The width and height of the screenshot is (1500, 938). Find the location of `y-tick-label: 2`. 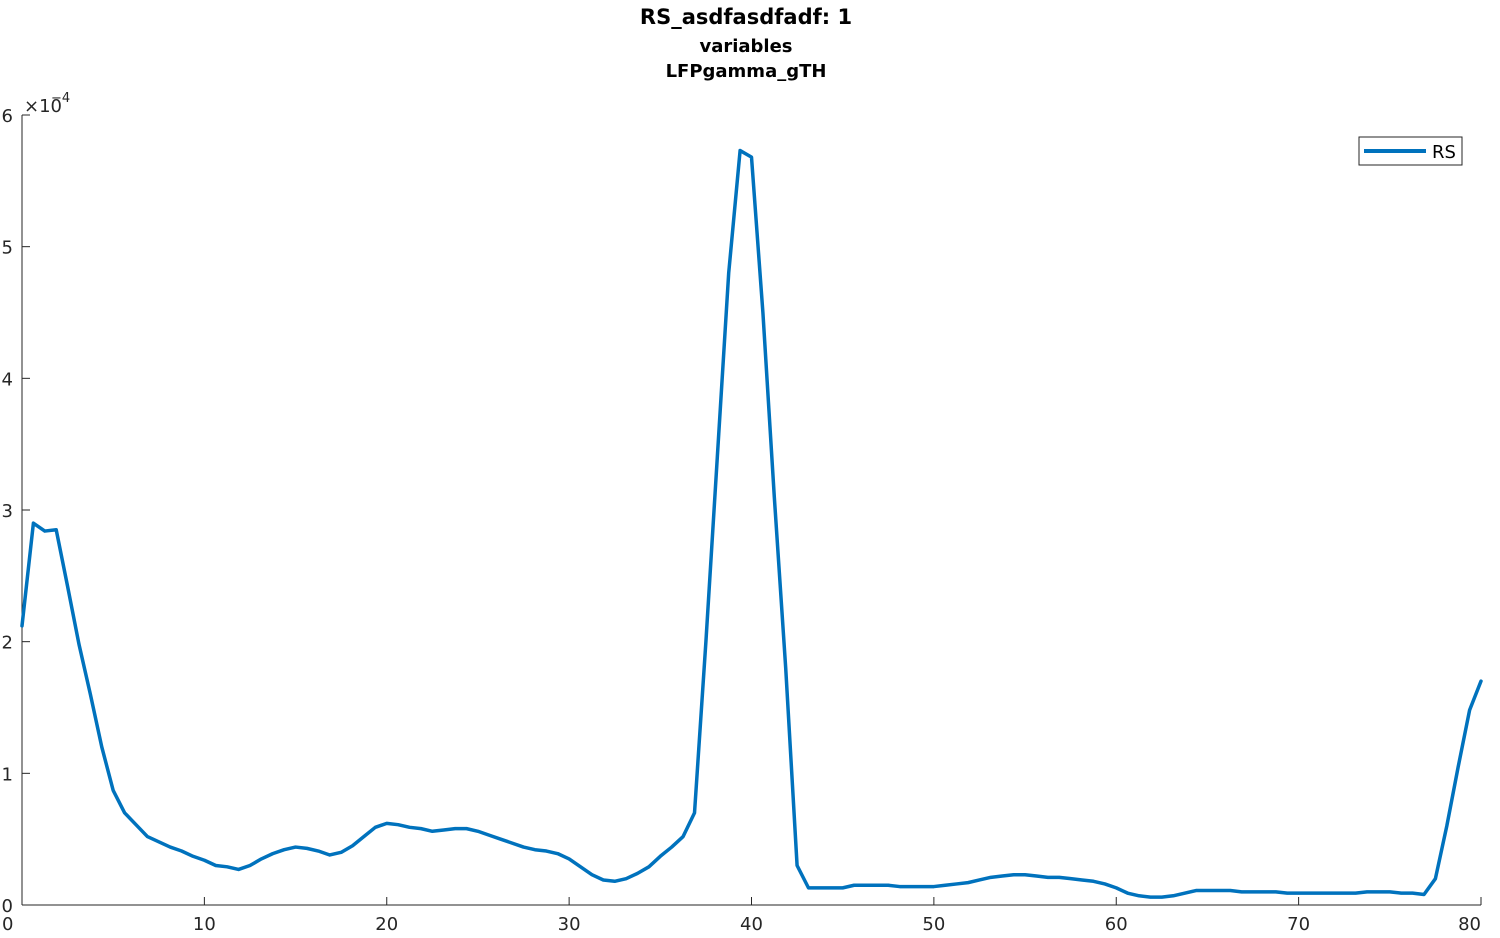

y-tick-label: 2 is located at coordinates (7, 643).